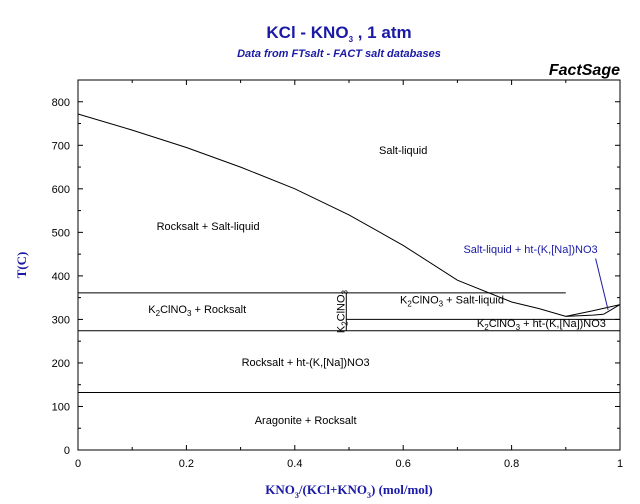  What do you see at coordinates (61, 103) in the screenshot?
I see `y-tick-label: 800` at bounding box center [61, 103].